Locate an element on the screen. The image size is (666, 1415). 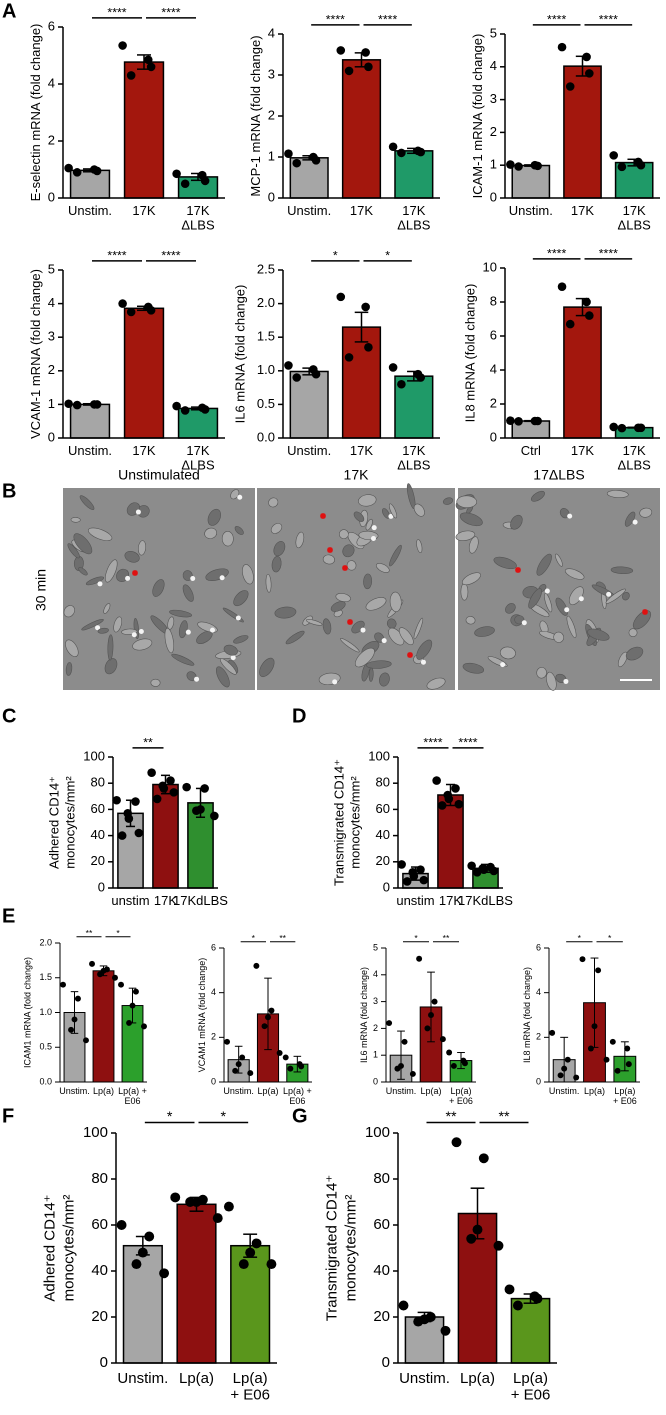
image-column-label: 17K is located at coordinates (357, 475).